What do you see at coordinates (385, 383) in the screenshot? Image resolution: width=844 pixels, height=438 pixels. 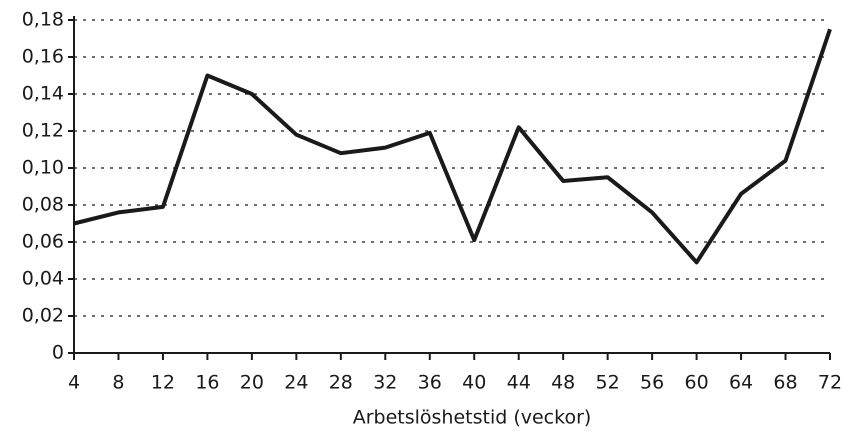 I see `x-tick-label: 32` at bounding box center [385, 383].